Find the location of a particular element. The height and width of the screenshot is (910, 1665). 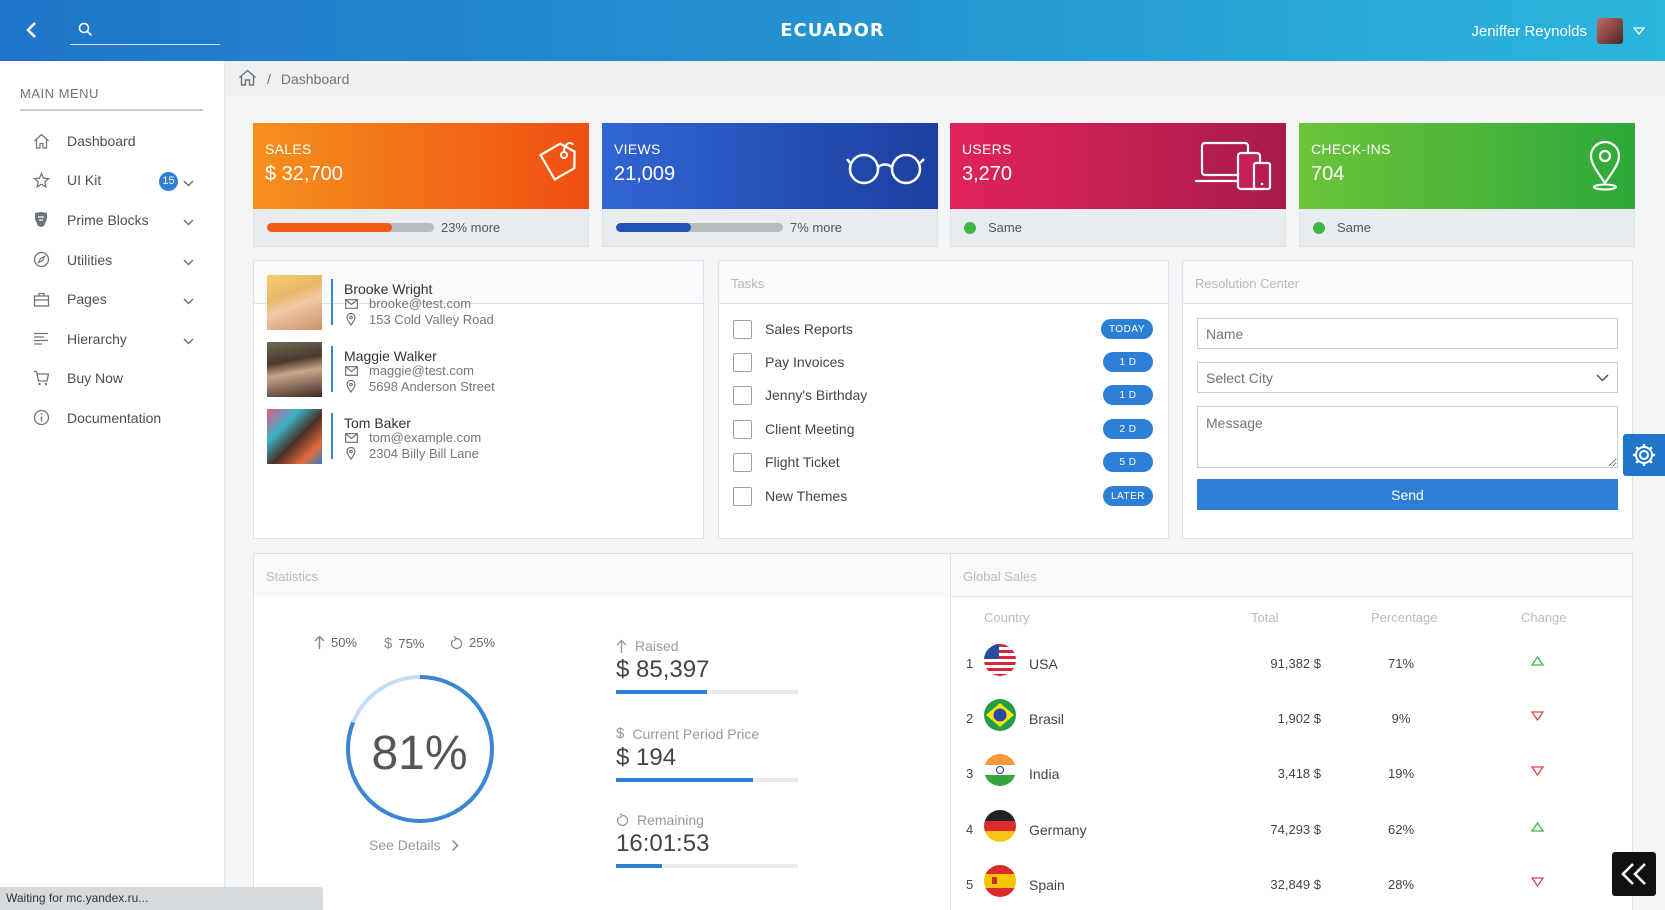

sidebar-item-ui-kit: UI Kit 15 is located at coordinates (112, 181).